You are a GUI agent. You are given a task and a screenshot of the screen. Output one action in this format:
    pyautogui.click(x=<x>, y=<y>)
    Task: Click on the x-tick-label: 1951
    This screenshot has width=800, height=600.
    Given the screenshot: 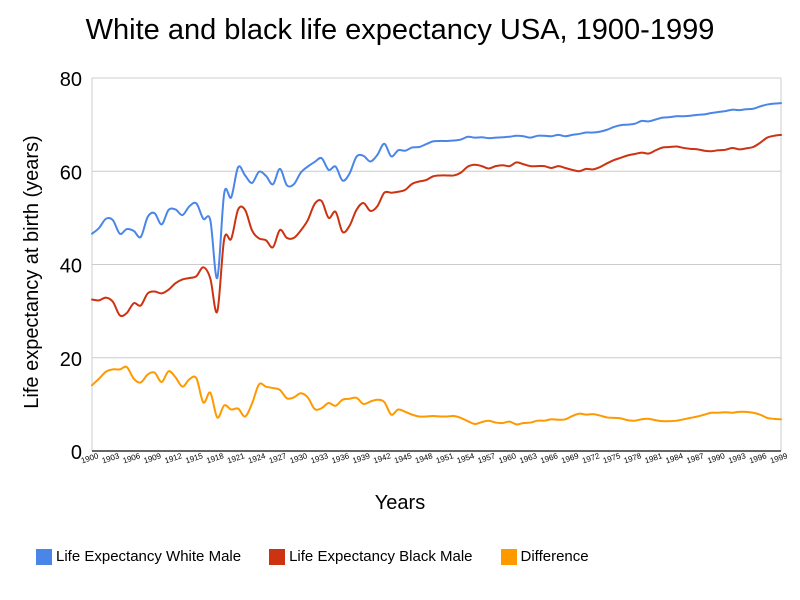 What is the action you would take?
    pyautogui.click(x=445, y=458)
    